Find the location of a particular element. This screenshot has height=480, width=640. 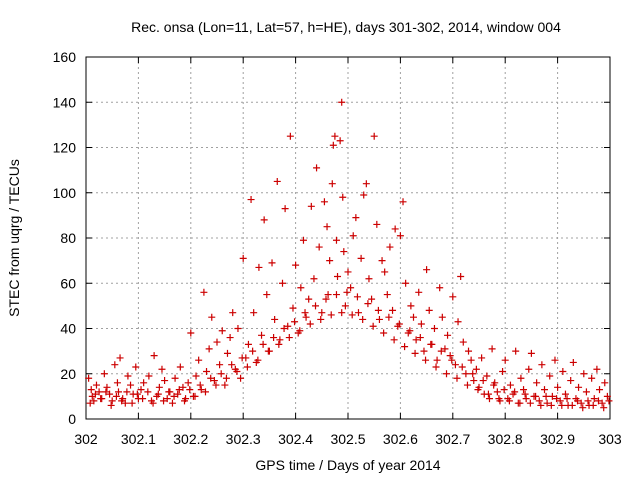

y-tick-label: 100 is located at coordinates (65, 193).